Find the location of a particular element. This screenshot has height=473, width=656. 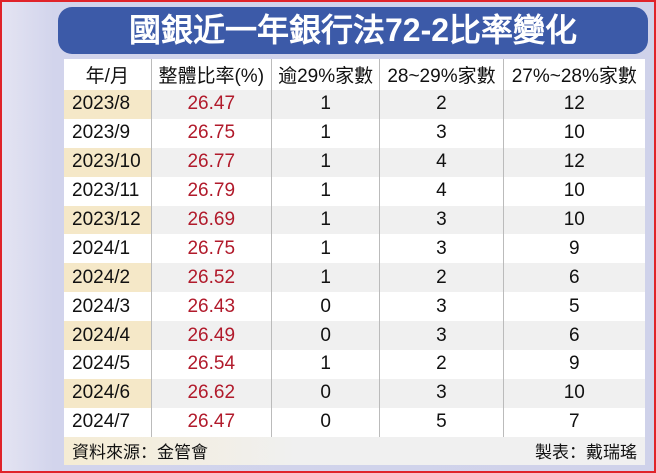

table-row: 2023/8 26.47 1 2 12 is located at coordinates (354, 104).